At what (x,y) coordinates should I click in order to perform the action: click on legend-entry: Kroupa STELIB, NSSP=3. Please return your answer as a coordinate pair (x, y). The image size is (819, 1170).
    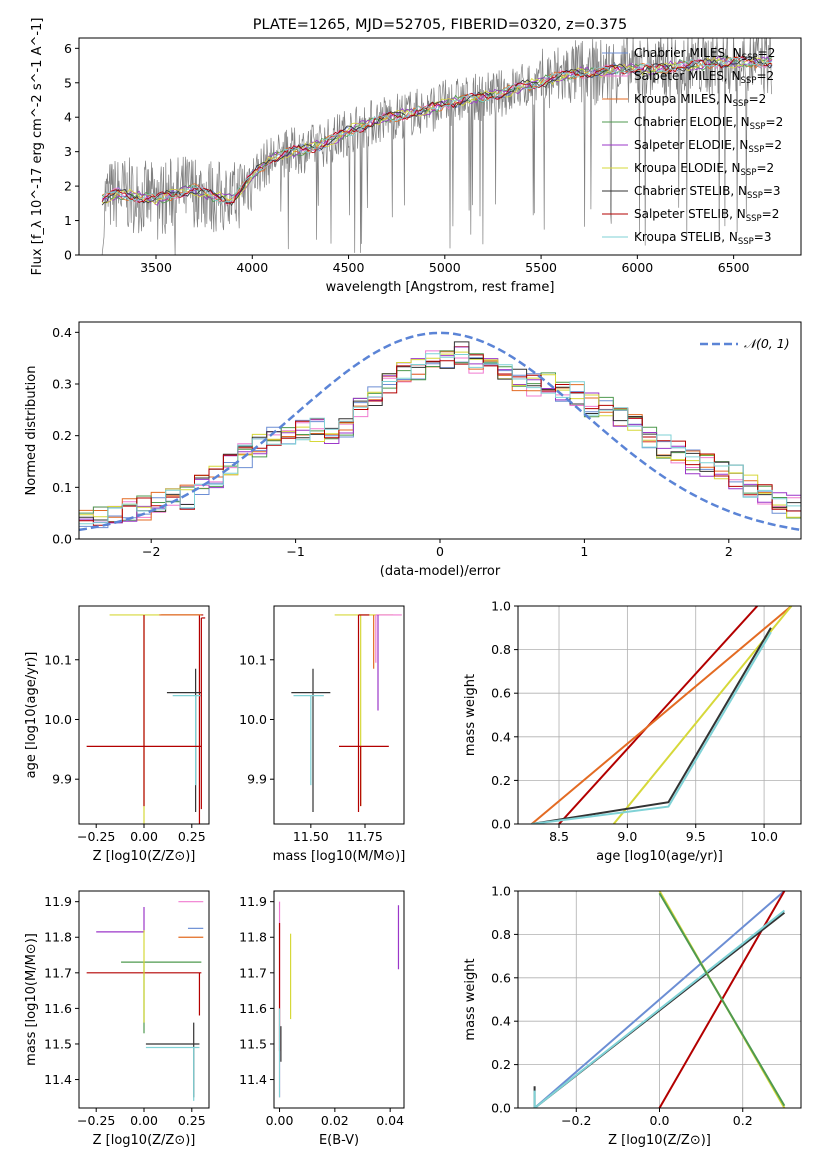
    Looking at the image, I should click on (703, 238).